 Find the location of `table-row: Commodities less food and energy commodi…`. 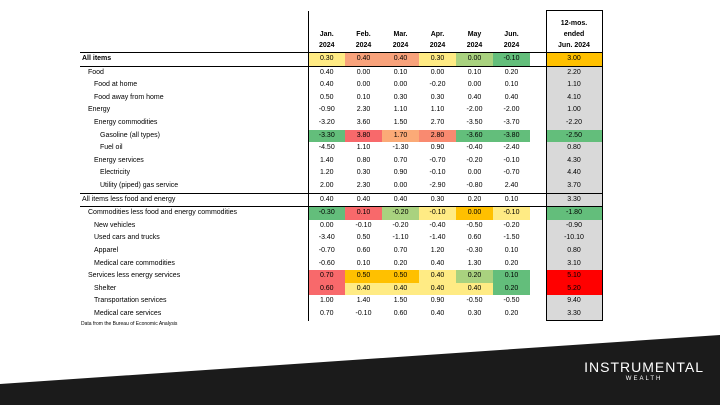

table-row: Commodities less food and energy commodi… is located at coordinates (341, 213).